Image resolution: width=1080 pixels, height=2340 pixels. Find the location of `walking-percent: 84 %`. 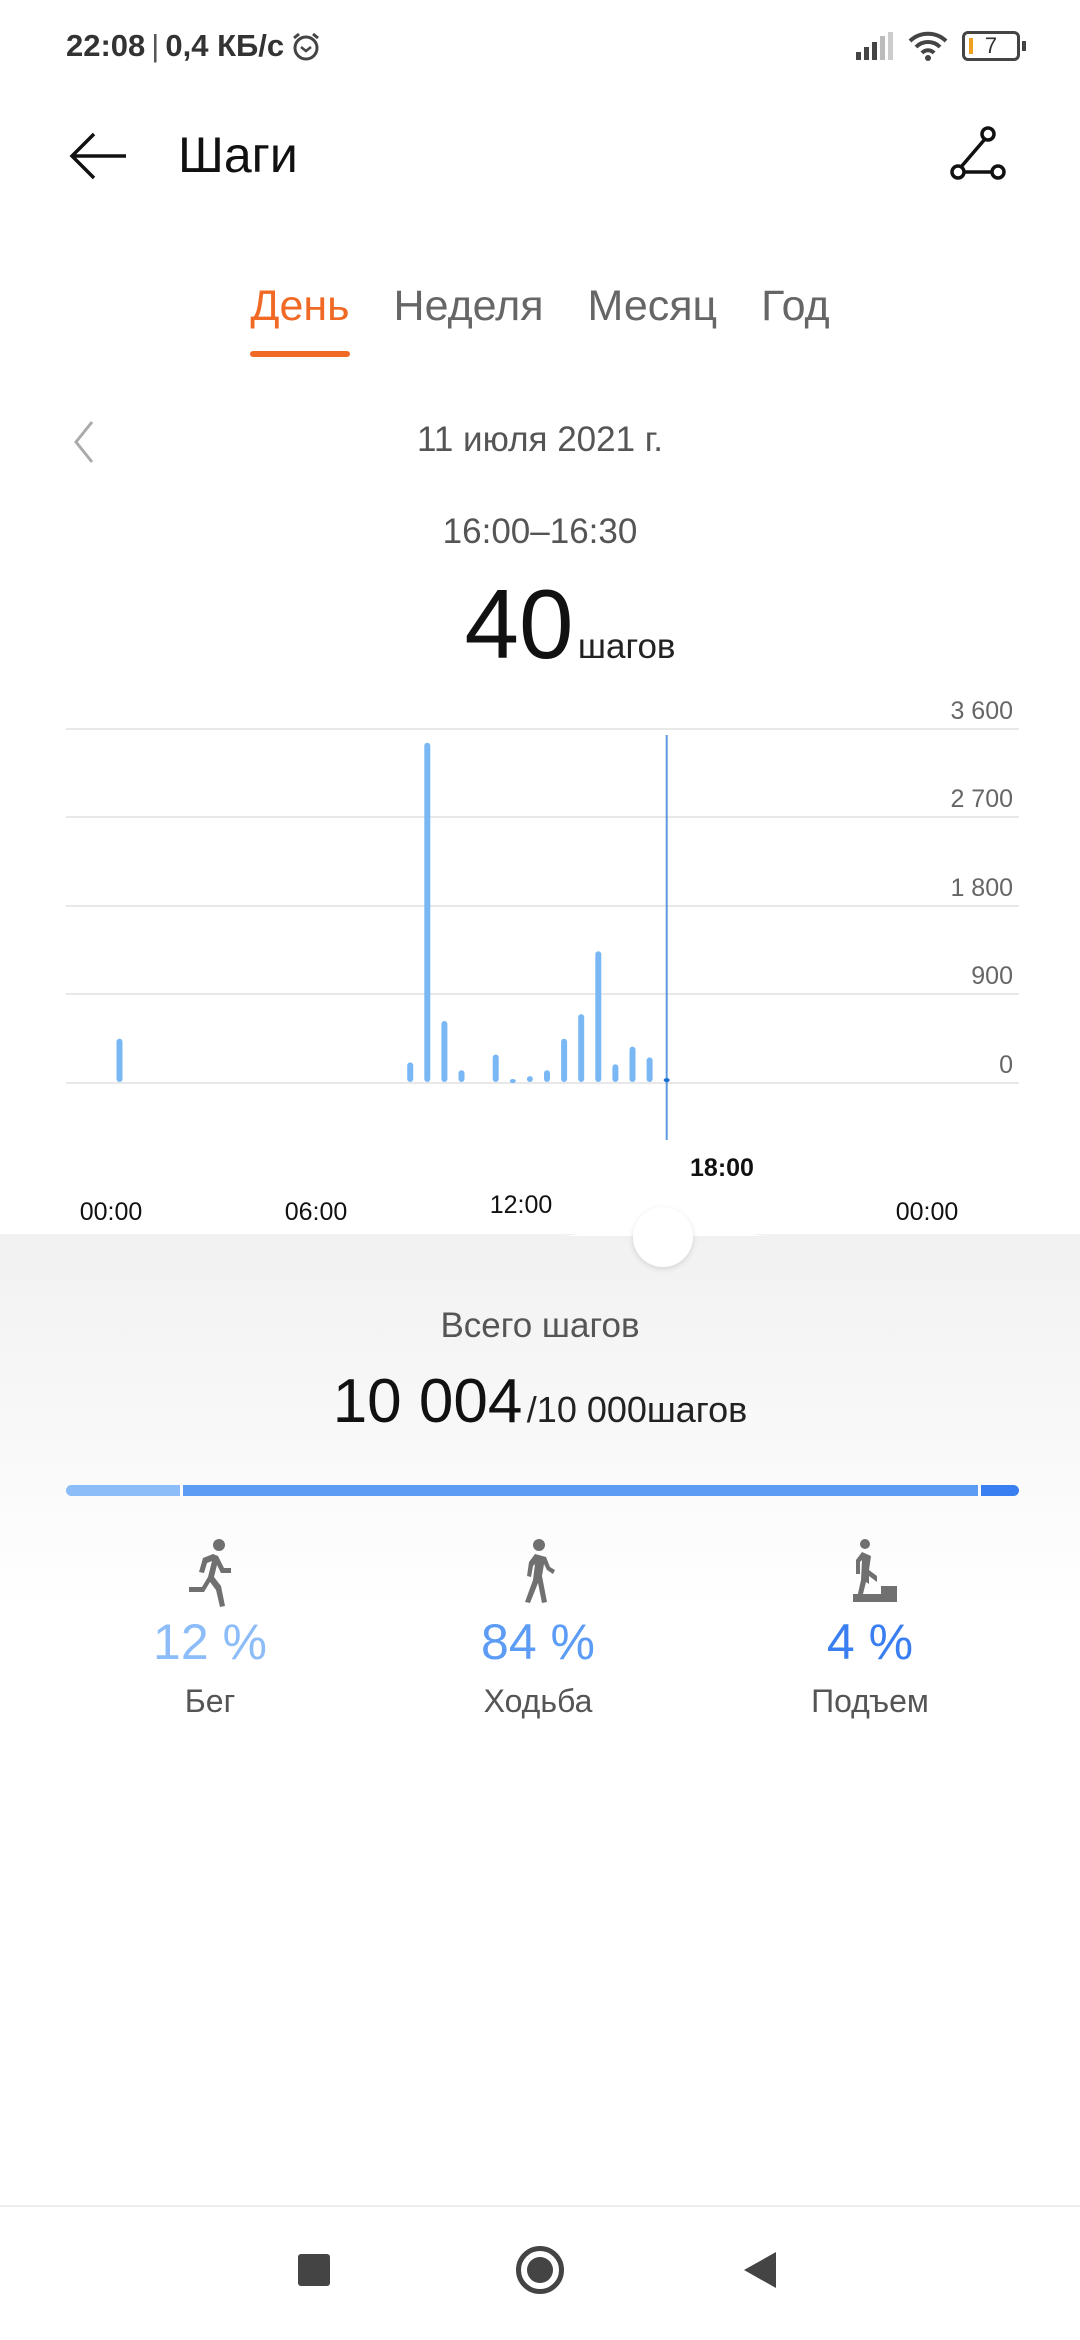

walking-percent: 84 % is located at coordinates (538, 1642).